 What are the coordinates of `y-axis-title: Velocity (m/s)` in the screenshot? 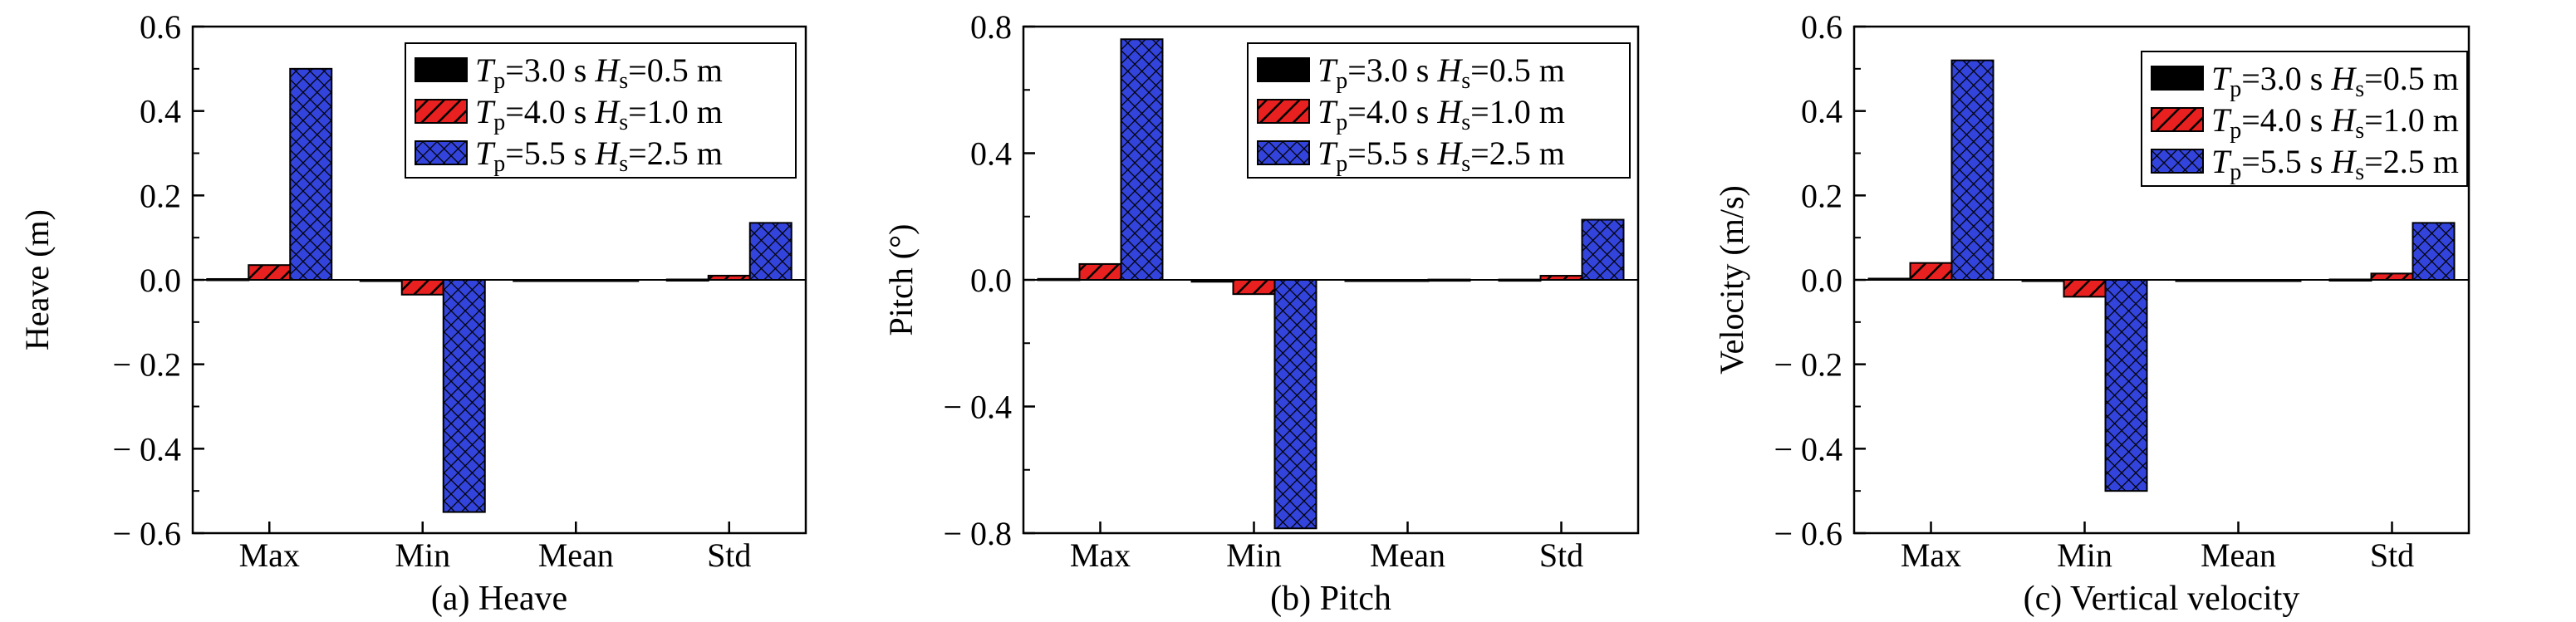 It's located at (1731, 280).